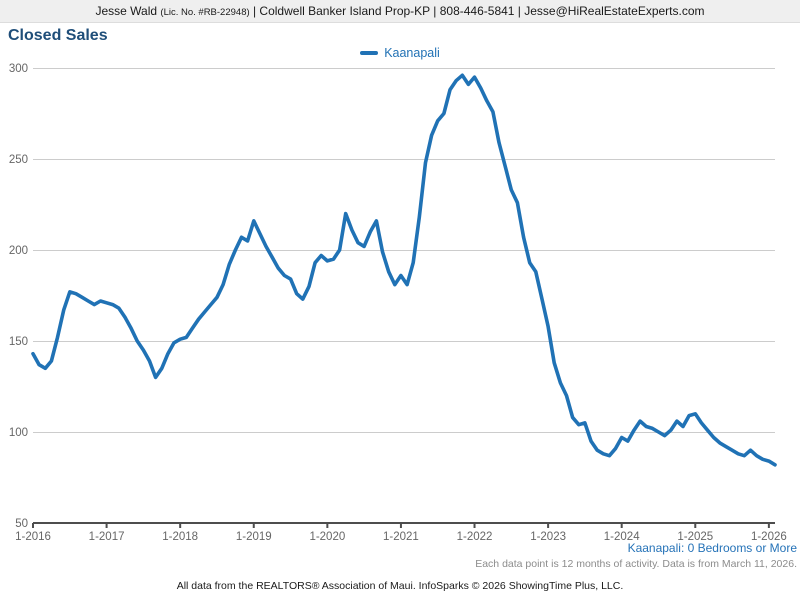  I want to click on agent-name: Jesse Wald, so click(128, 11).